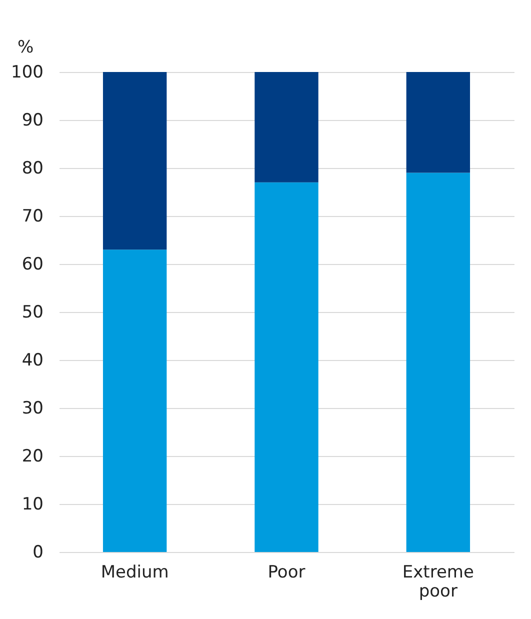  Describe the element at coordinates (33, 504) in the screenshot. I see `y-tick-label: 10` at that location.